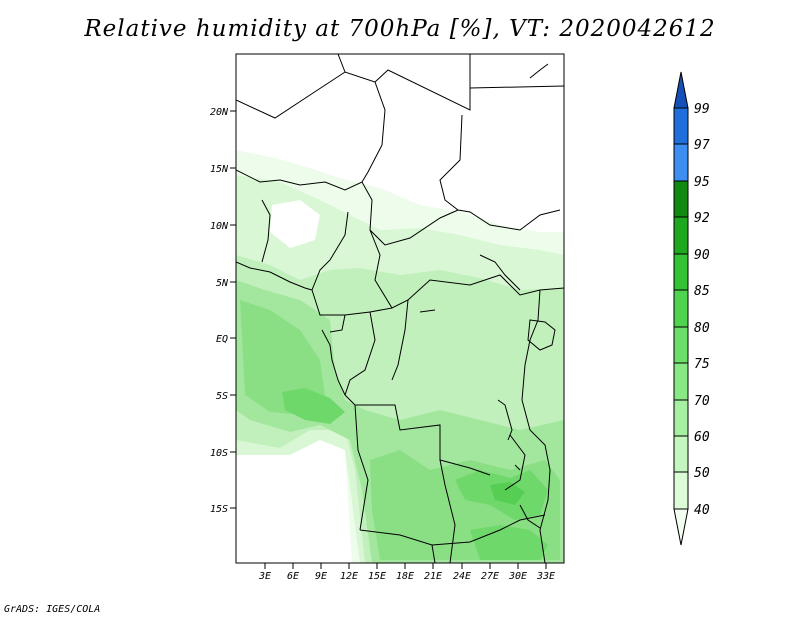 This screenshot has height=618, width=800. Describe the element at coordinates (702, 437) in the screenshot. I see `colorbar-label: 60` at that location.